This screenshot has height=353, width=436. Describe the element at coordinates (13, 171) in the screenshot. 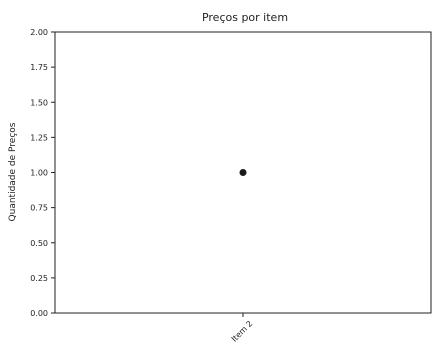

I see `y-axis-label: Quantidade de Preços` at that location.